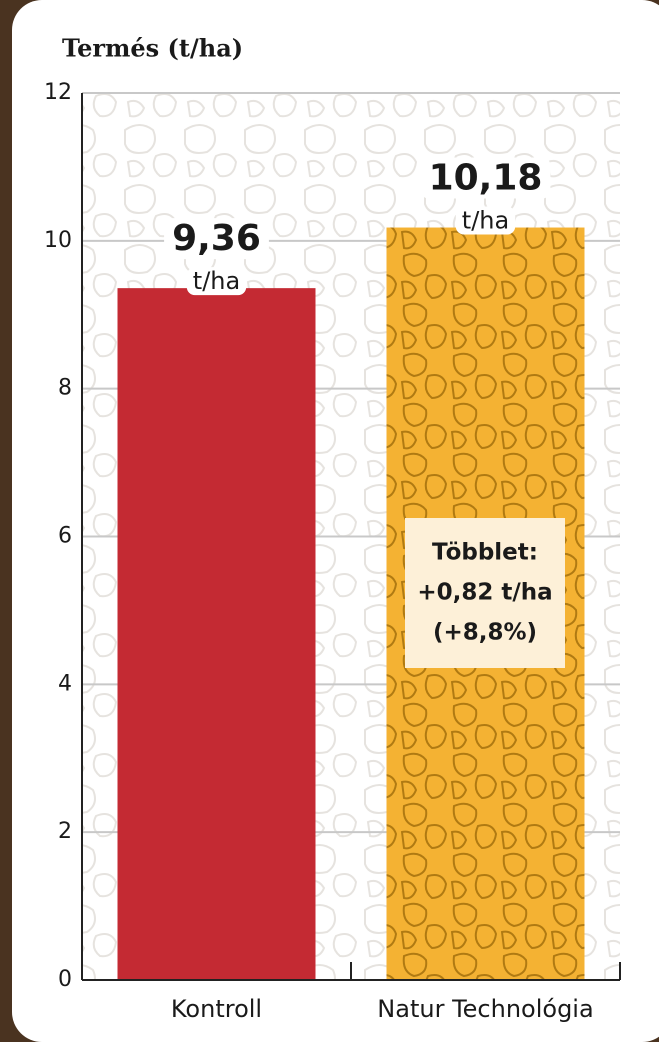 The width and height of the screenshot is (659, 1042). What do you see at coordinates (65, 831) in the screenshot?
I see `y-tick-label: 2` at bounding box center [65, 831].